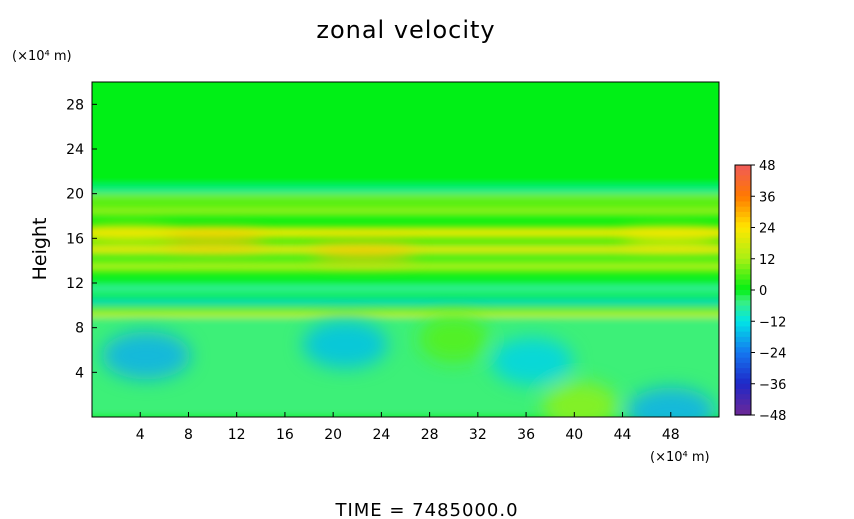  What do you see at coordinates (772, 416) in the screenshot?
I see `colorbar-tick-label: −48` at bounding box center [772, 416].